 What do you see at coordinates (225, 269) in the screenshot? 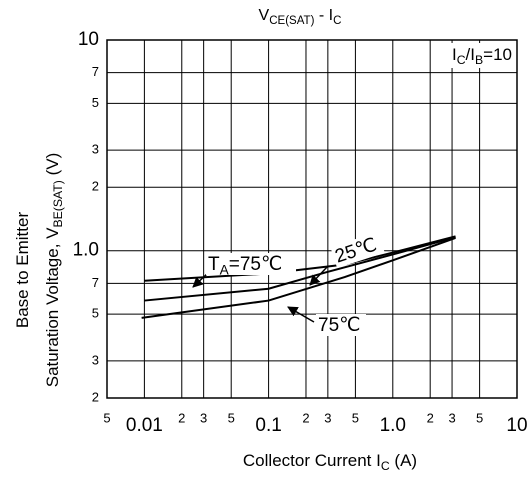
I see `legend-label-part: A` at bounding box center [225, 269].